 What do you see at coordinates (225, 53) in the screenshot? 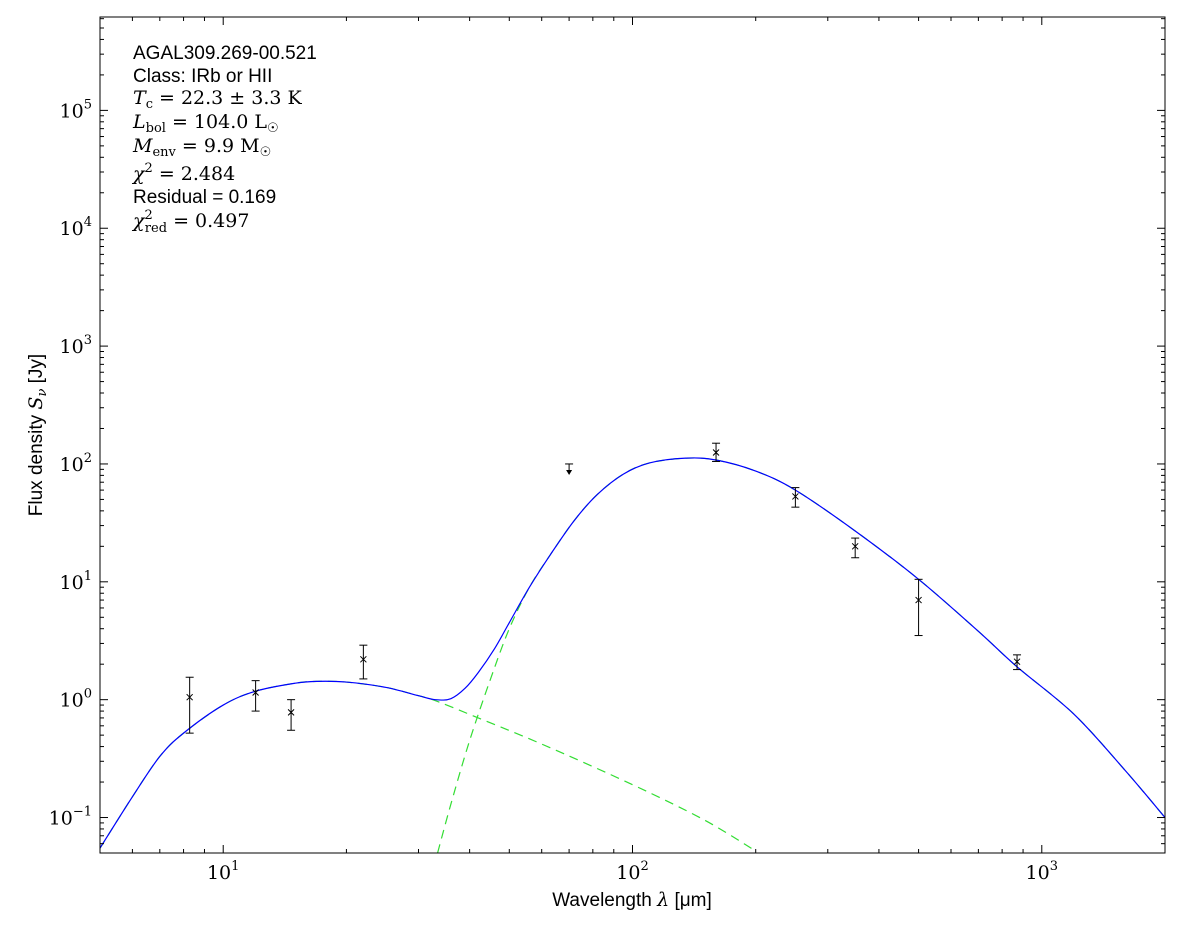
I see `source-name: AGAL309.269-00.521` at bounding box center [225, 53].